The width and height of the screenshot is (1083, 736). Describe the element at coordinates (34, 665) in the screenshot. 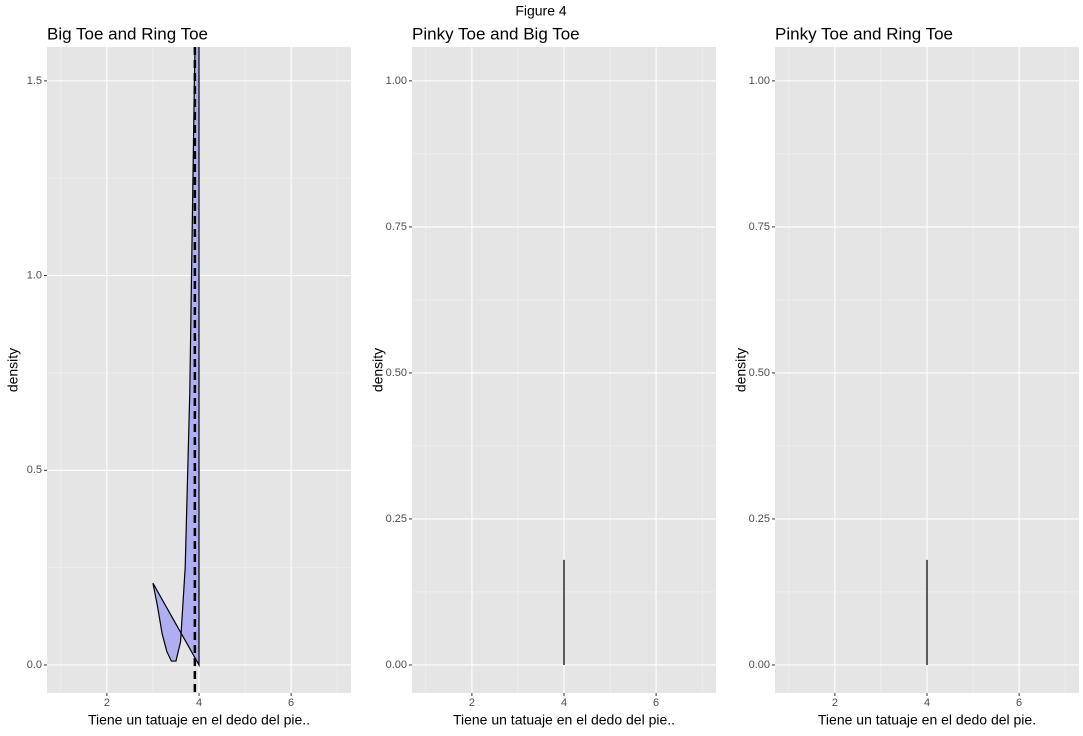

I see `y-tick-label: 0.0` at that location.